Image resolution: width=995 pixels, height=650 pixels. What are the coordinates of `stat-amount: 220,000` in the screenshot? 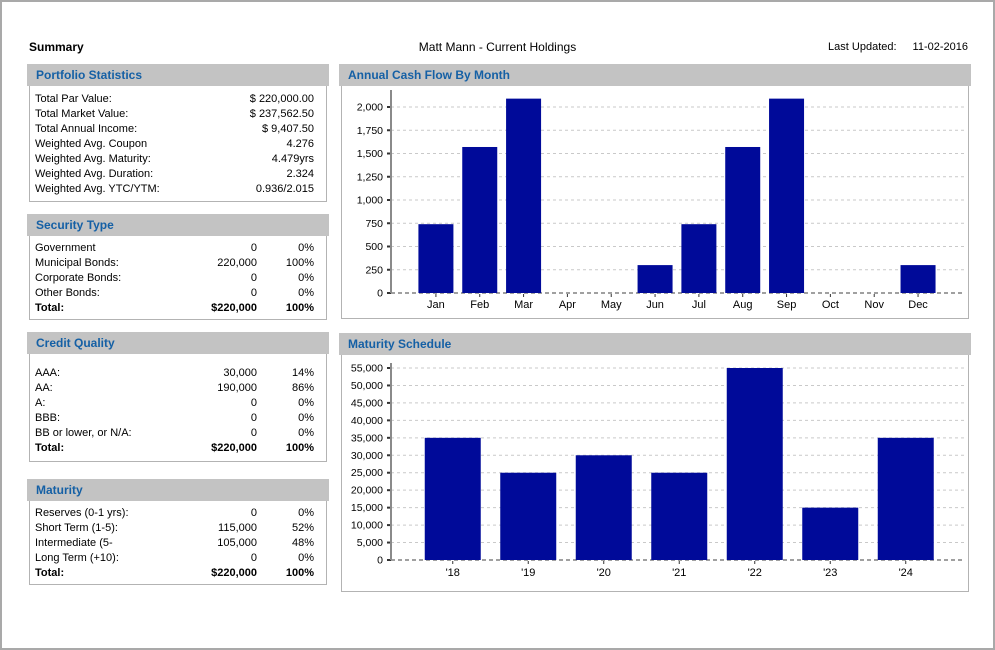 It's located at (237, 263).